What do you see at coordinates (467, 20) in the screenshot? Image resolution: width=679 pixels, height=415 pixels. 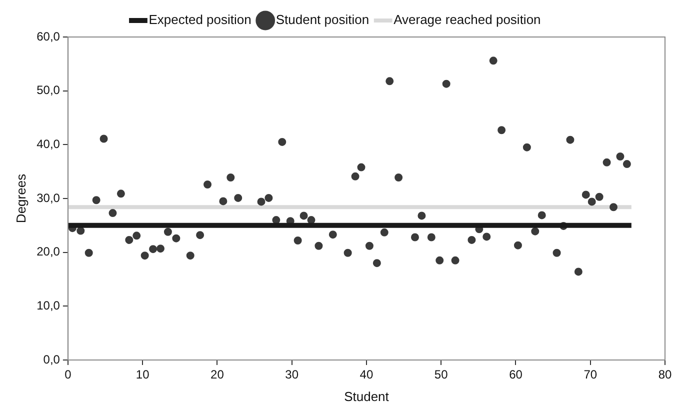 I see `legend-label: Average reached position` at bounding box center [467, 20].